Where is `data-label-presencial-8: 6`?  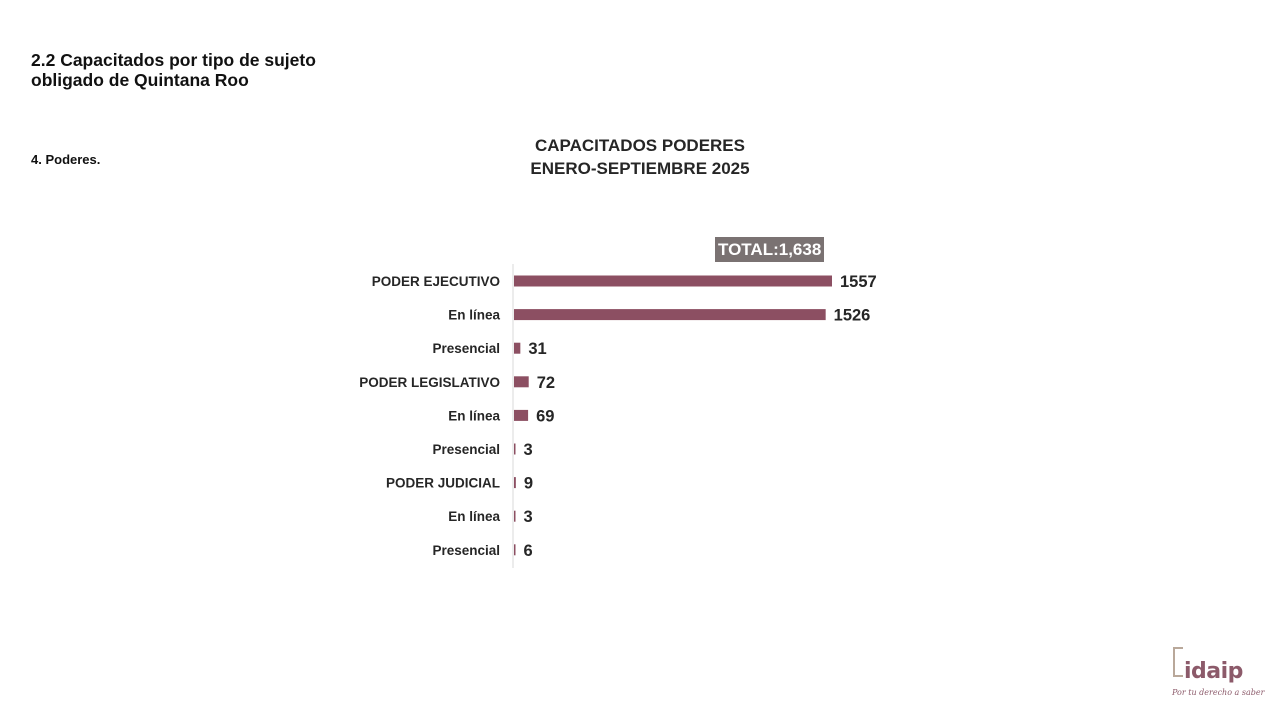 data-label-presencial-8: 6 is located at coordinates (528, 551).